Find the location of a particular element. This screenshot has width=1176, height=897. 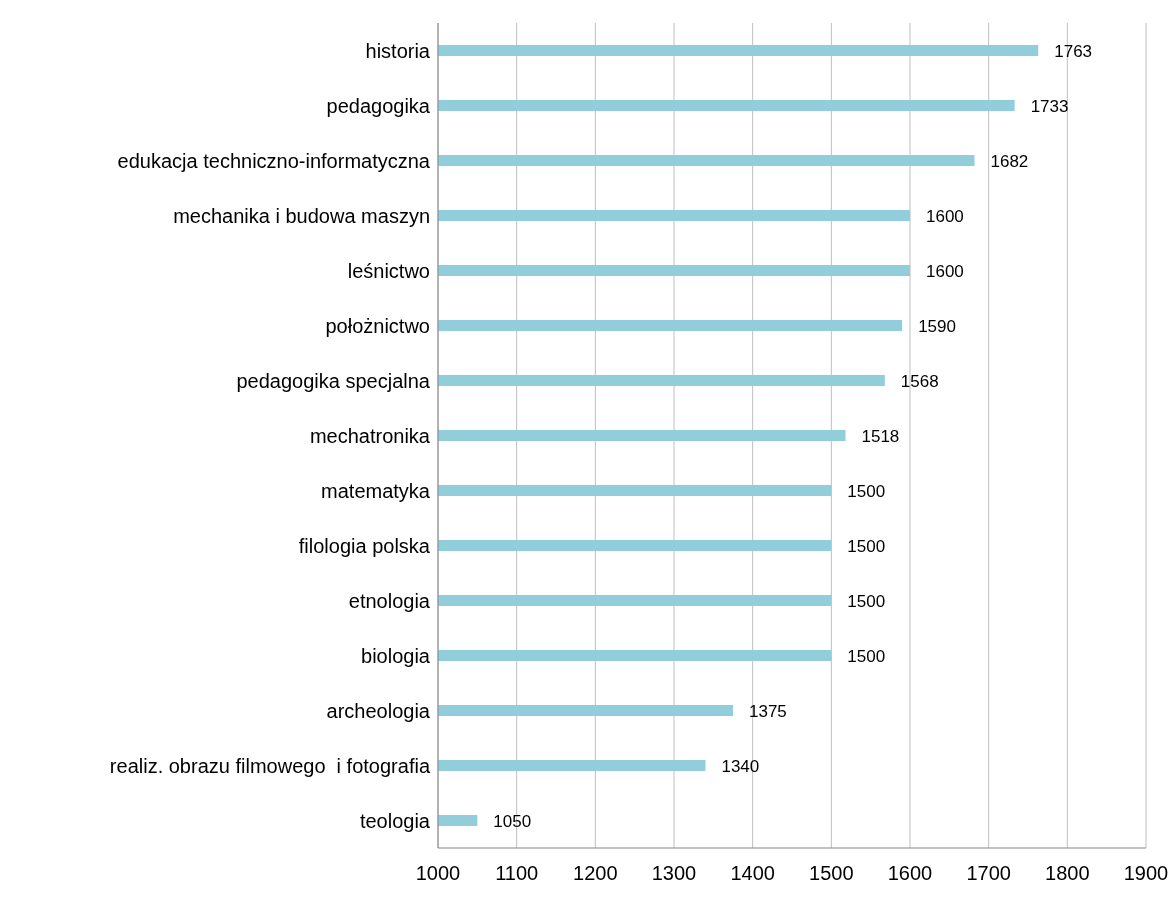

y-tick-label: położnictwo is located at coordinates (377, 325).